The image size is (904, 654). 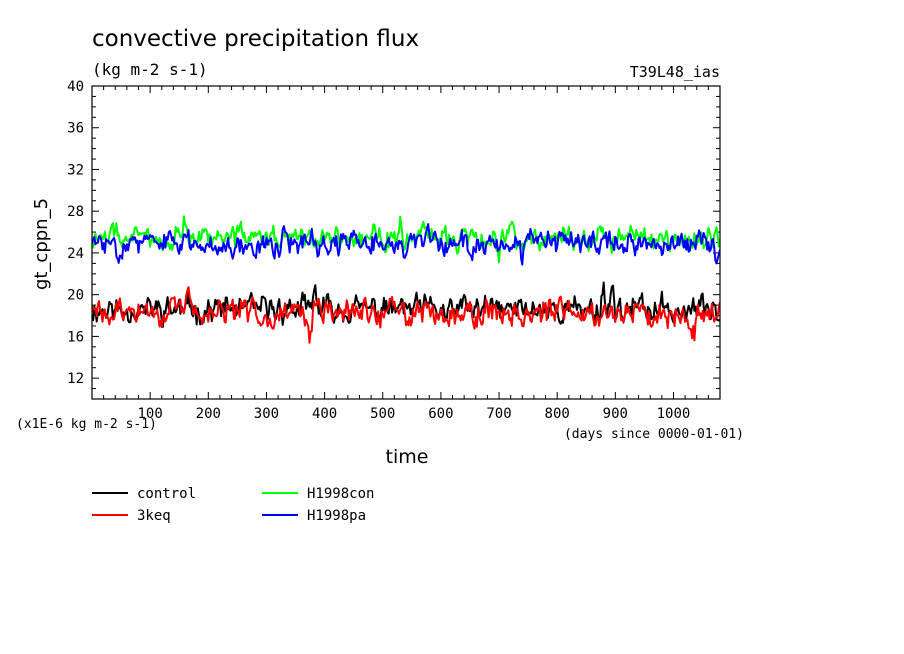 I want to click on y-tick-label: 20, so click(x=75, y=296).